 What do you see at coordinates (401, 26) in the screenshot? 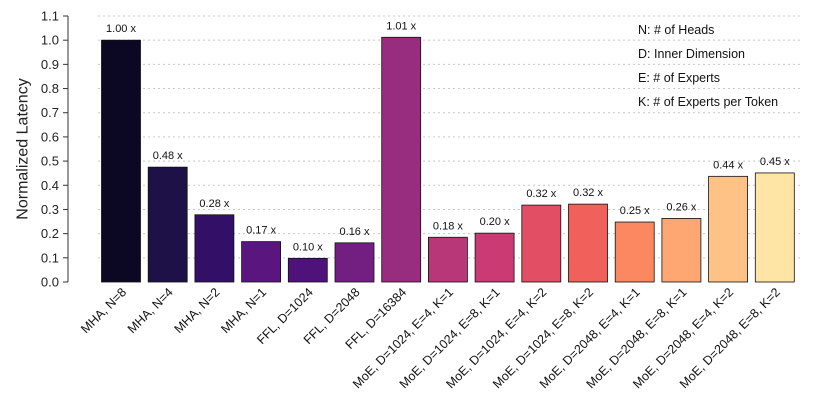
I see `bar-value-label: 1.01 x` at bounding box center [401, 26].